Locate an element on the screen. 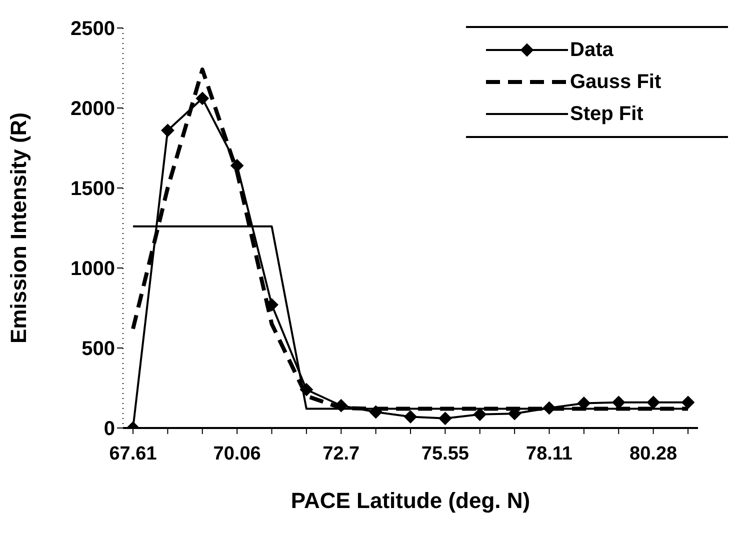  x-tick-label: 72.7 is located at coordinates (341, 453).